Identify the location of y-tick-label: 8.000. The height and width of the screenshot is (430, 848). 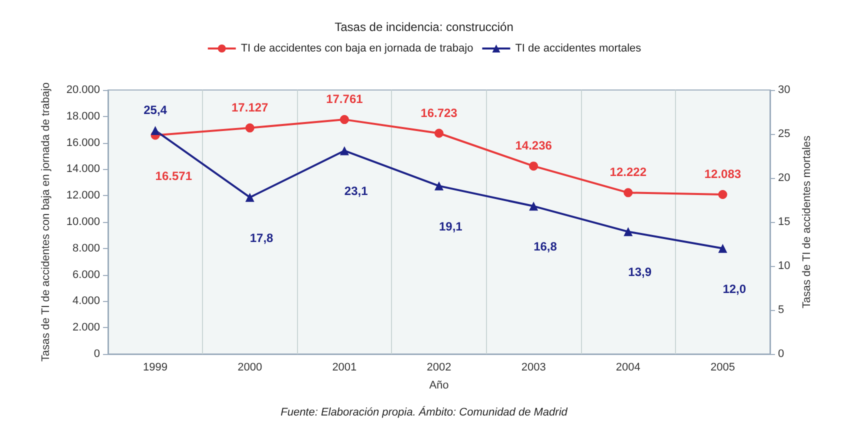
(86, 248).